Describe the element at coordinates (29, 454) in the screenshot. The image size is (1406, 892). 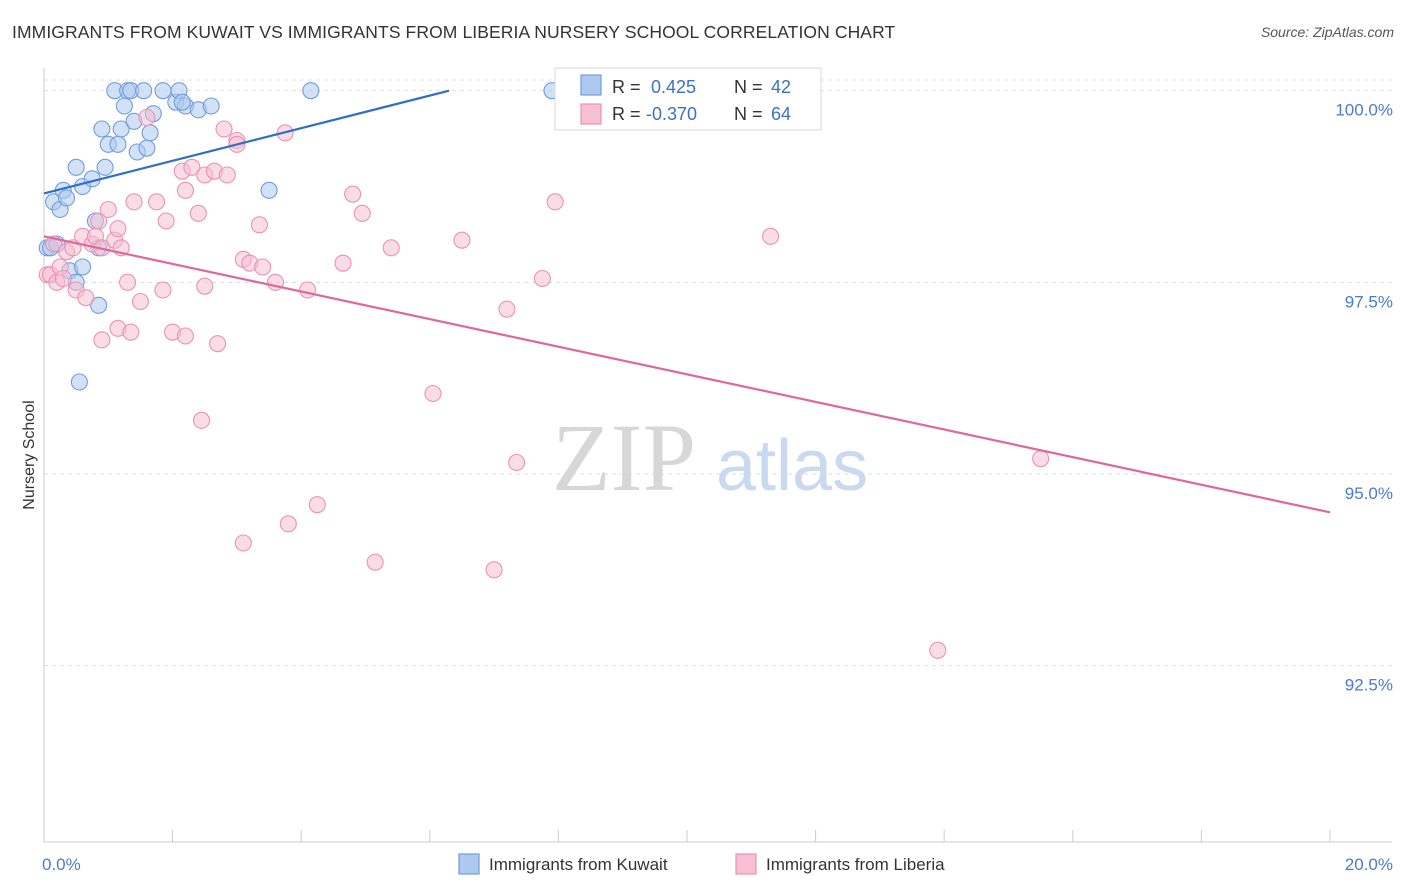
I see `y-axis-label: Nursery School` at that location.